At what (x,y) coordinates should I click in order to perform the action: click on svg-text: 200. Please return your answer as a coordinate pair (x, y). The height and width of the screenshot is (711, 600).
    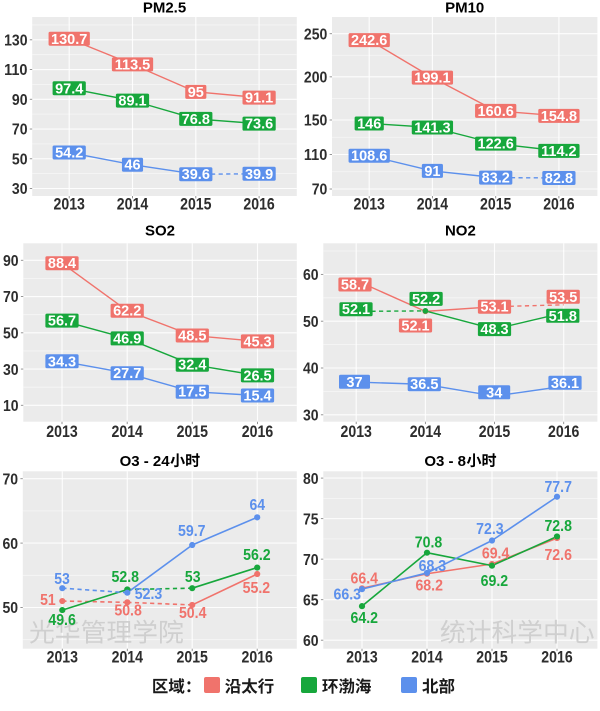
    Looking at the image, I should click on (315, 78).